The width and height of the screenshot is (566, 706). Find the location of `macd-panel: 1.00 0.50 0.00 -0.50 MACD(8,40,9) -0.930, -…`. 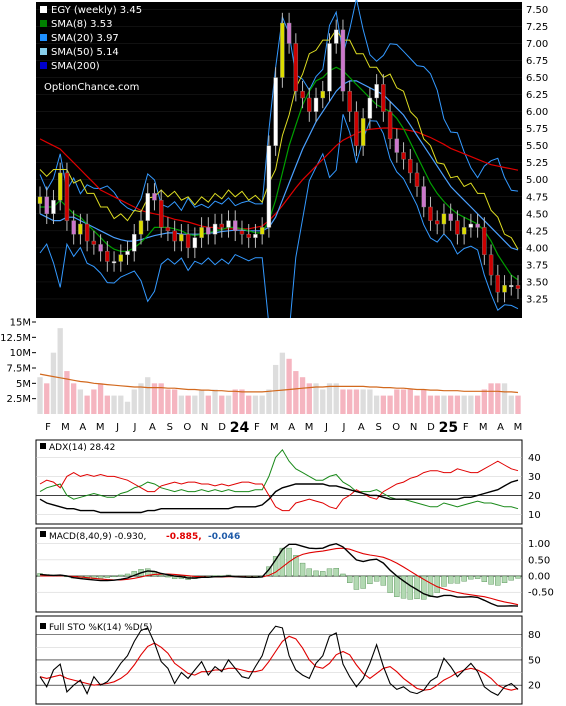

macd-panel: 1.00 0.50 0.00 -0.50 MACD(8,40,9) -0.930, -… is located at coordinates (294, 570).